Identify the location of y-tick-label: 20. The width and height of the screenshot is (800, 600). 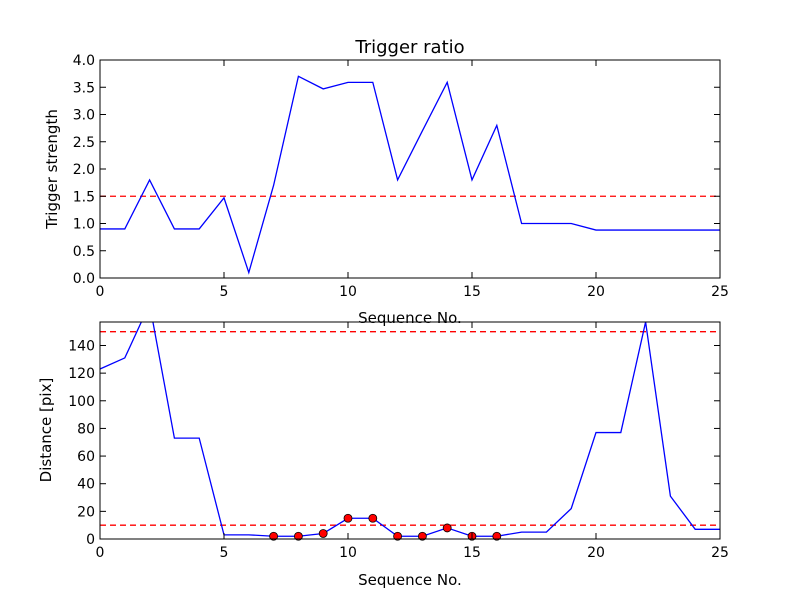
(86, 512).